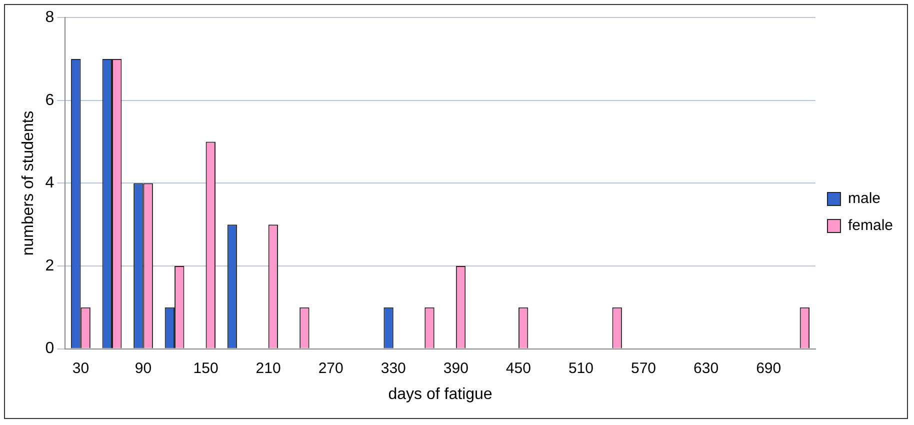 The image size is (914, 425). What do you see at coordinates (769, 368) in the screenshot?
I see `x-tick-label: 690` at bounding box center [769, 368].